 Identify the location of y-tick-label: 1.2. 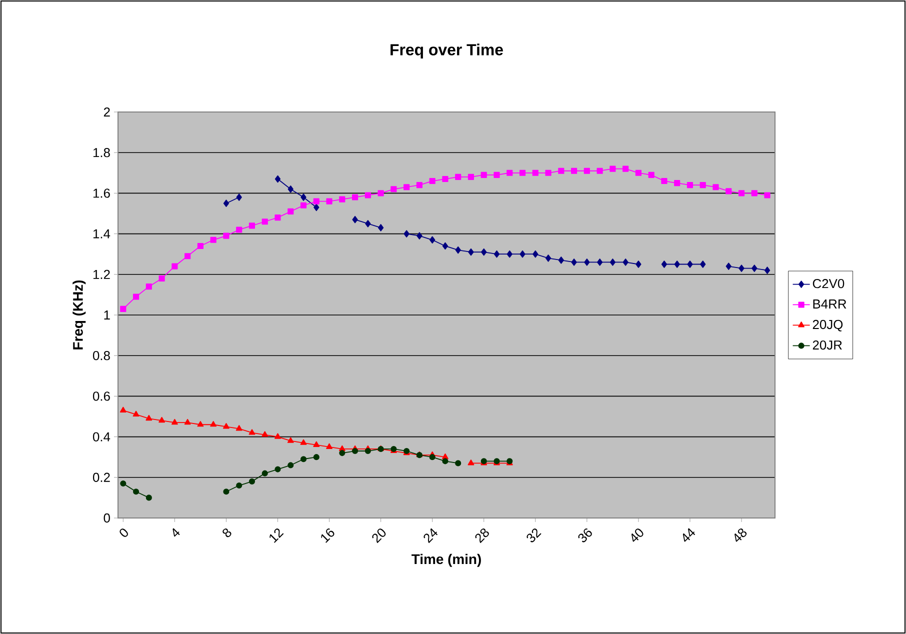
(101, 274).